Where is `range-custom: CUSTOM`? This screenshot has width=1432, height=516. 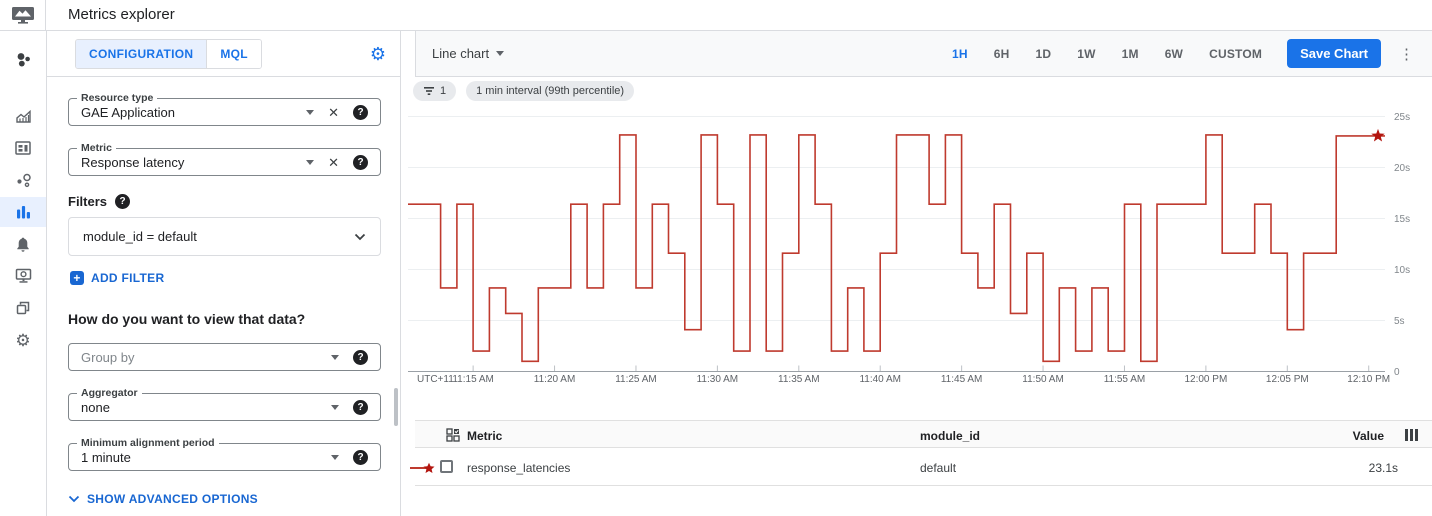 range-custom: CUSTOM is located at coordinates (1236, 53).